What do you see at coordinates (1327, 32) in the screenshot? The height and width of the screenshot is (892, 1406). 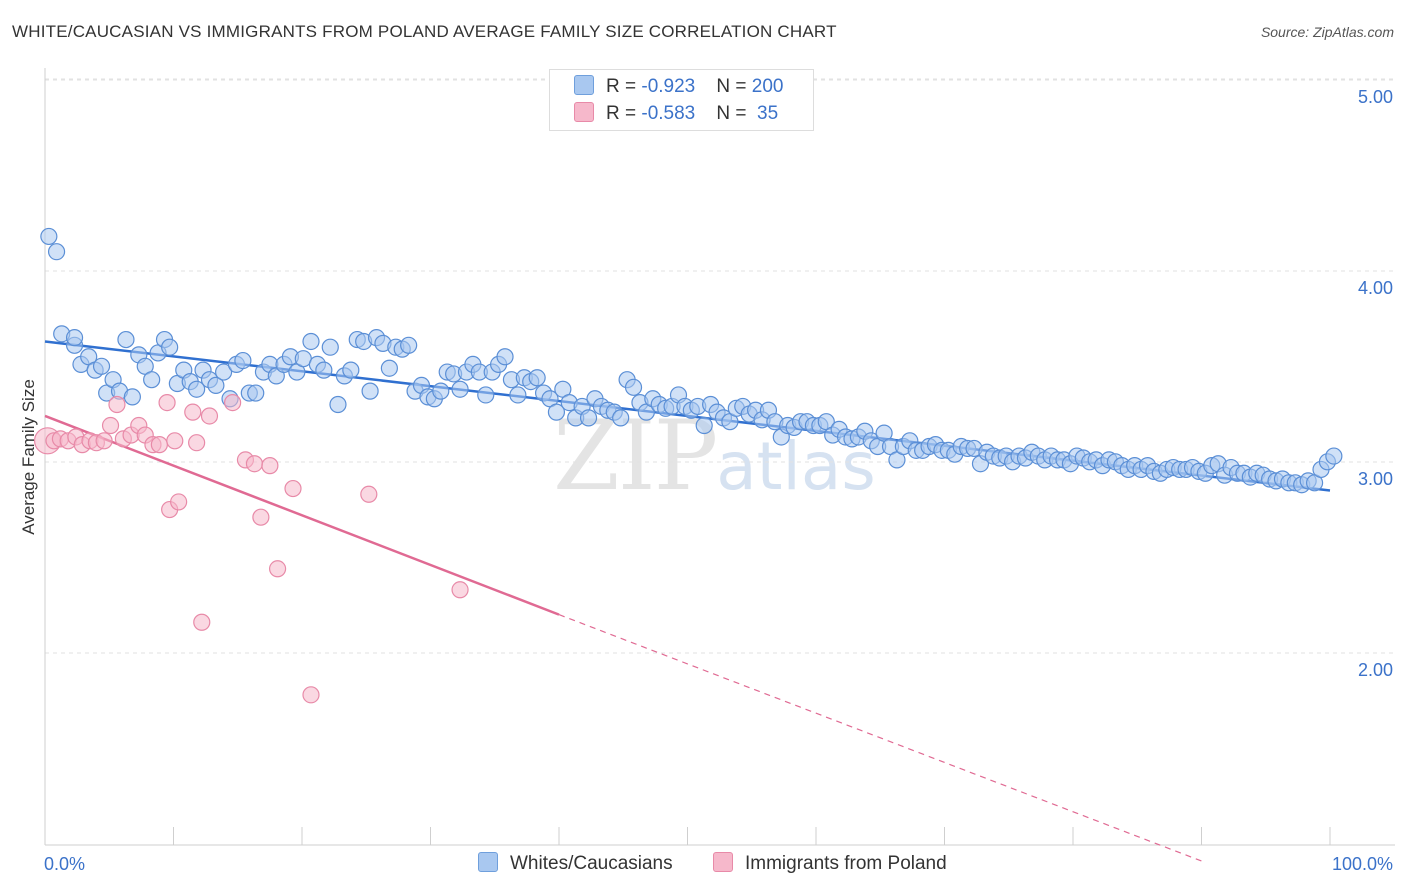 I see `source-label: Source: ZipAtlas.com` at bounding box center [1327, 32].